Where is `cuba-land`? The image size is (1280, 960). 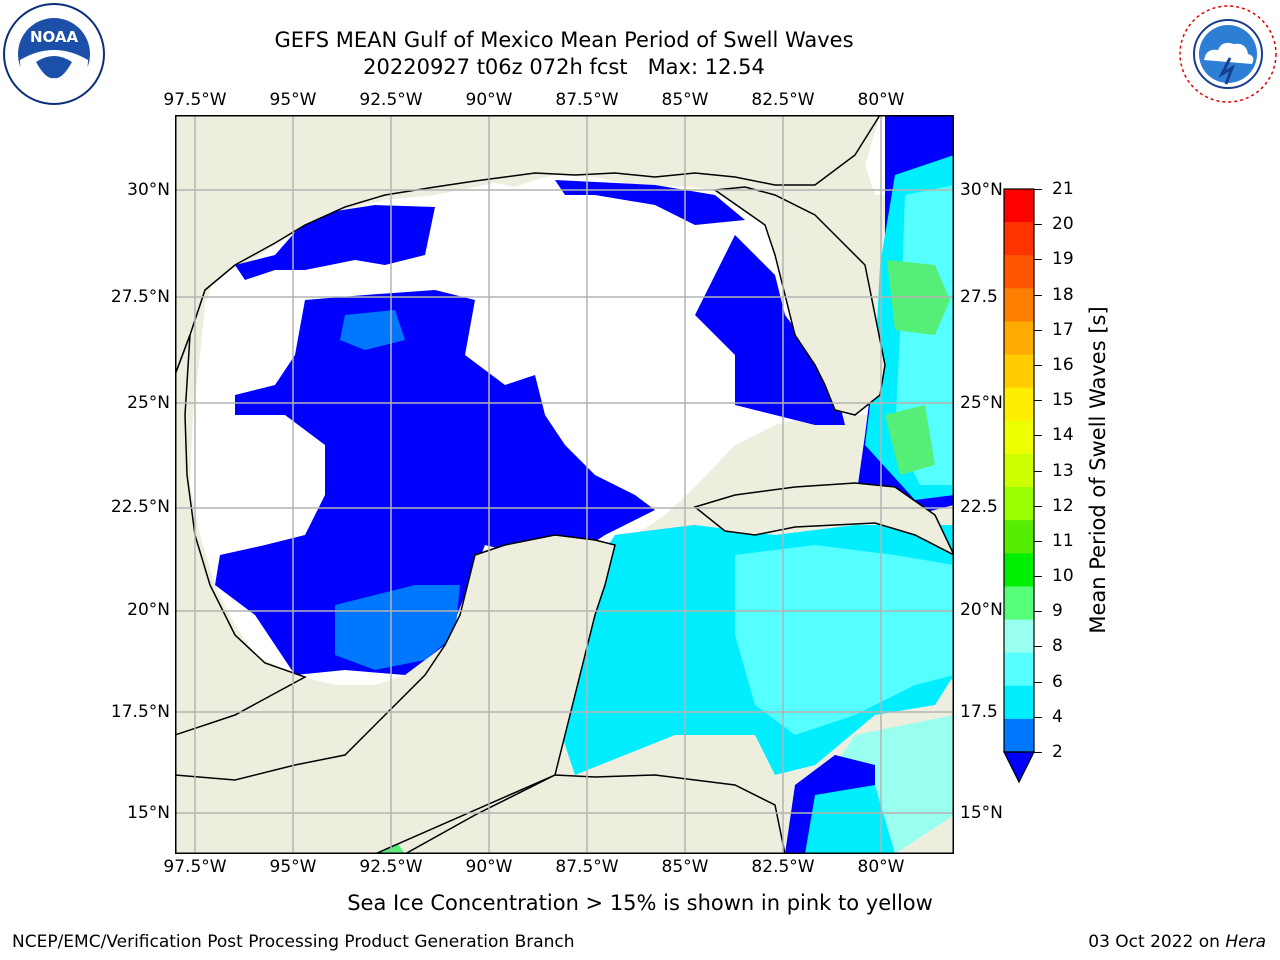 cuba-land is located at coordinates (823, 519).